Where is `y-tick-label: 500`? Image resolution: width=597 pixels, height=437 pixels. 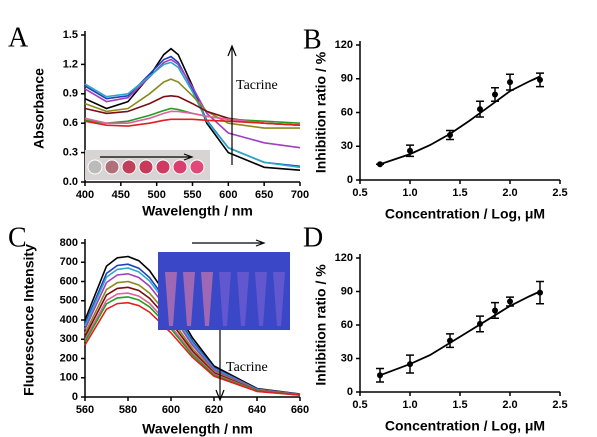
y-tick-label: 500 is located at coordinates (69, 301).